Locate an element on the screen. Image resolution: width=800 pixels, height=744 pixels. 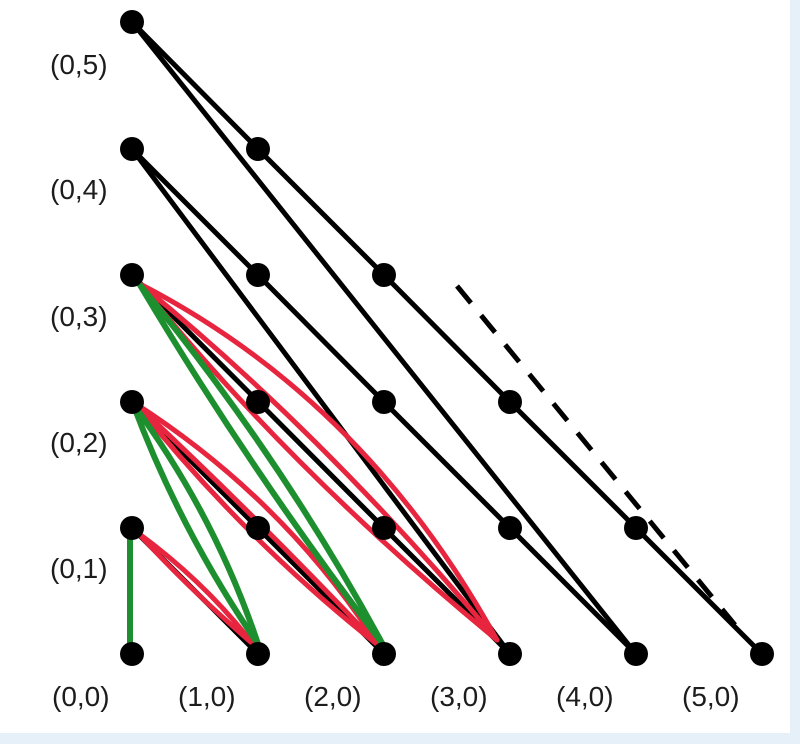
label-x-2: (2,0) is located at coordinates (333, 696).